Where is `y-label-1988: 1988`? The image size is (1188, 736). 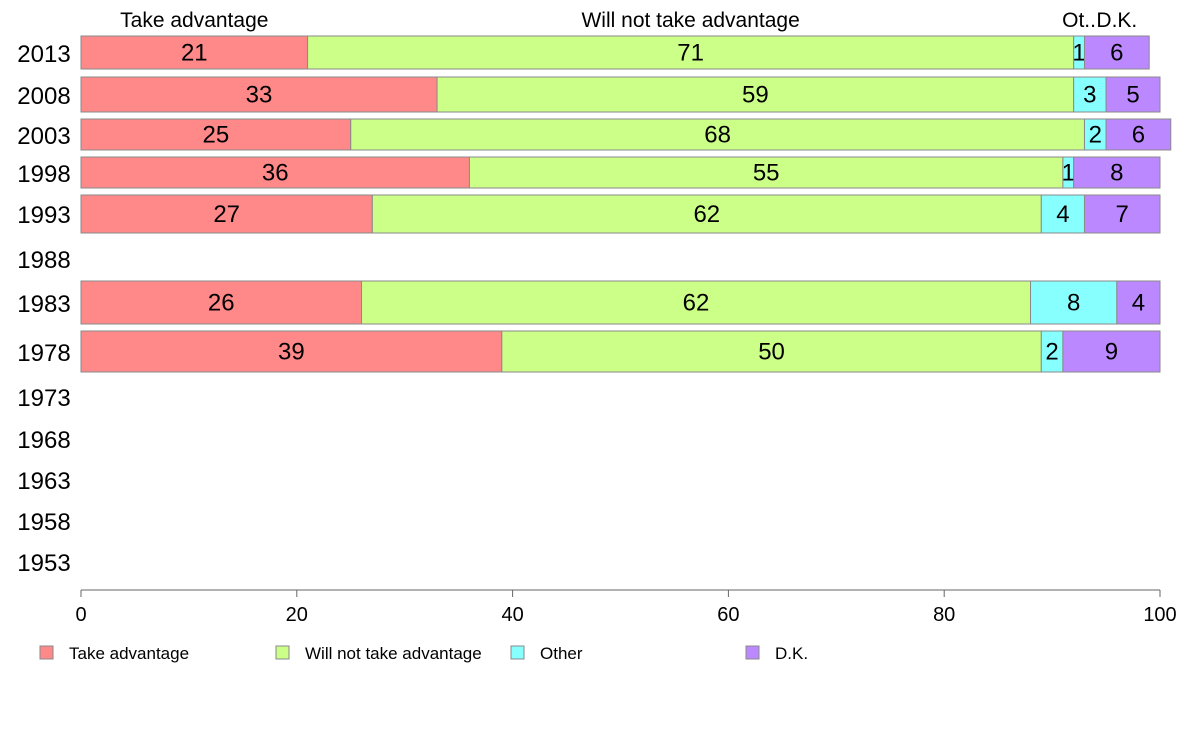 y-label-1988: 1988 is located at coordinates (43, 260).